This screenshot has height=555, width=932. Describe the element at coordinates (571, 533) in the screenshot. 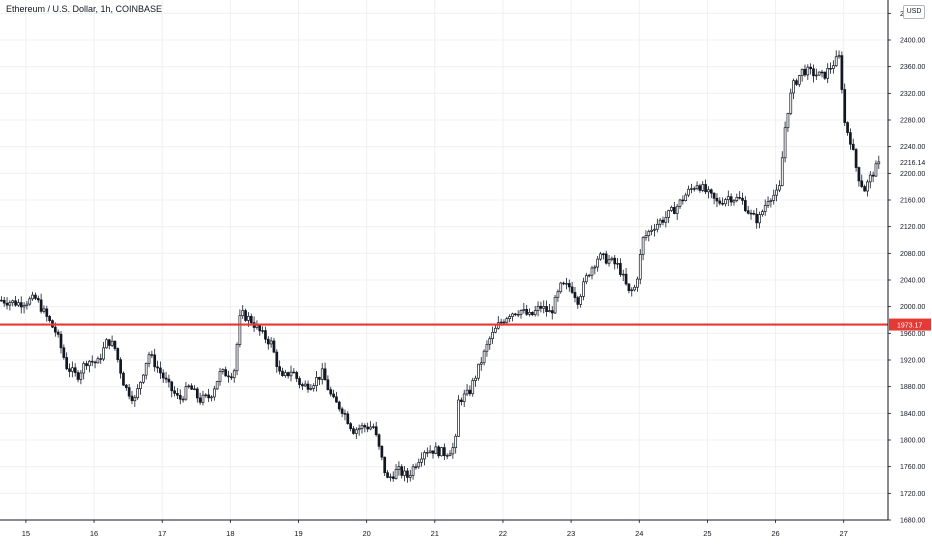

I see `x-tick-label: 23` at that location.